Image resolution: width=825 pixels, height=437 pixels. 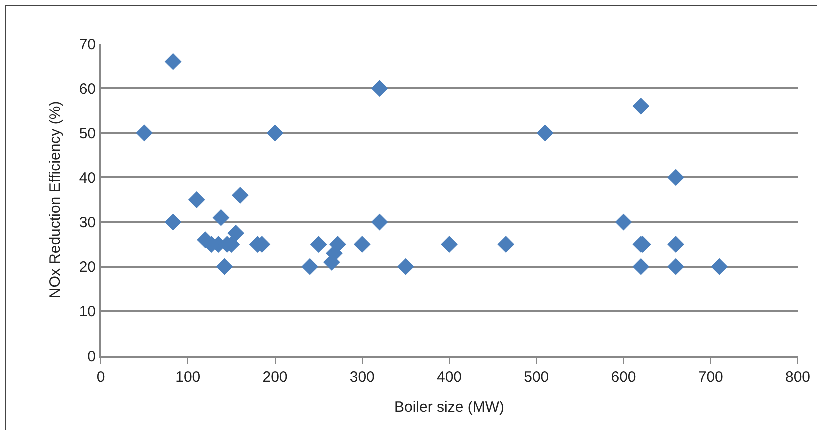 I want to click on x-tick-label: 600, so click(x=623, y=377).